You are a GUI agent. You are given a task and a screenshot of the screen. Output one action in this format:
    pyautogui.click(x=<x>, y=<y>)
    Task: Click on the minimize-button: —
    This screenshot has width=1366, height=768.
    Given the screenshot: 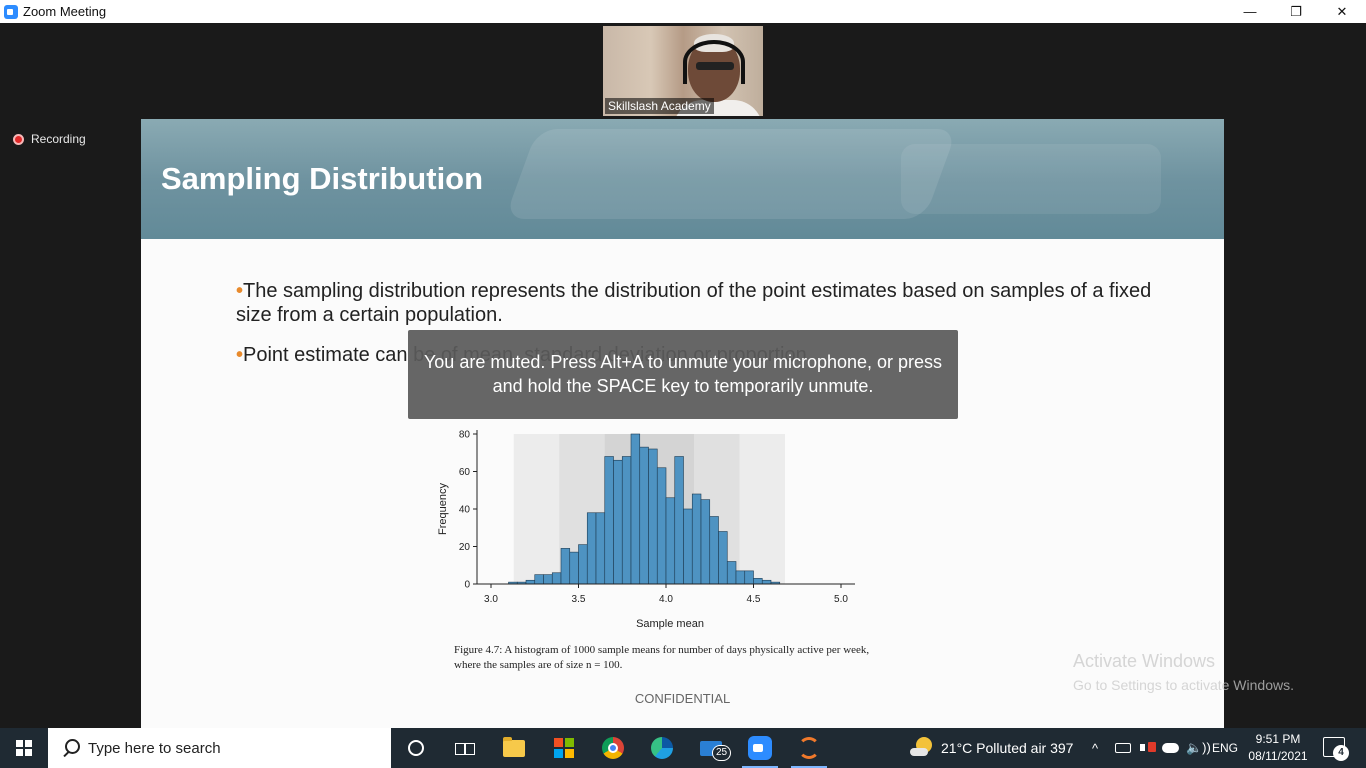 What is the action you would take?
    pyautogui.click(x=1250, y=11)
    